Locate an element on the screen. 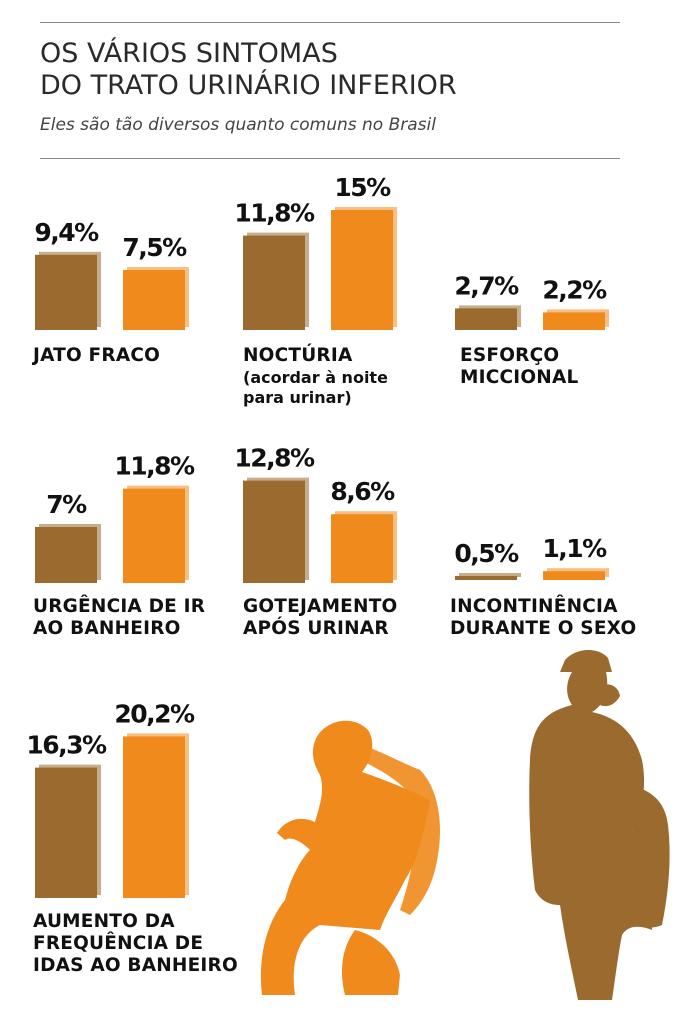 This screenshot has height=1024, width=692. value-label-esforco-miccional-0: 2,7% is located at coordinates (486, 285).